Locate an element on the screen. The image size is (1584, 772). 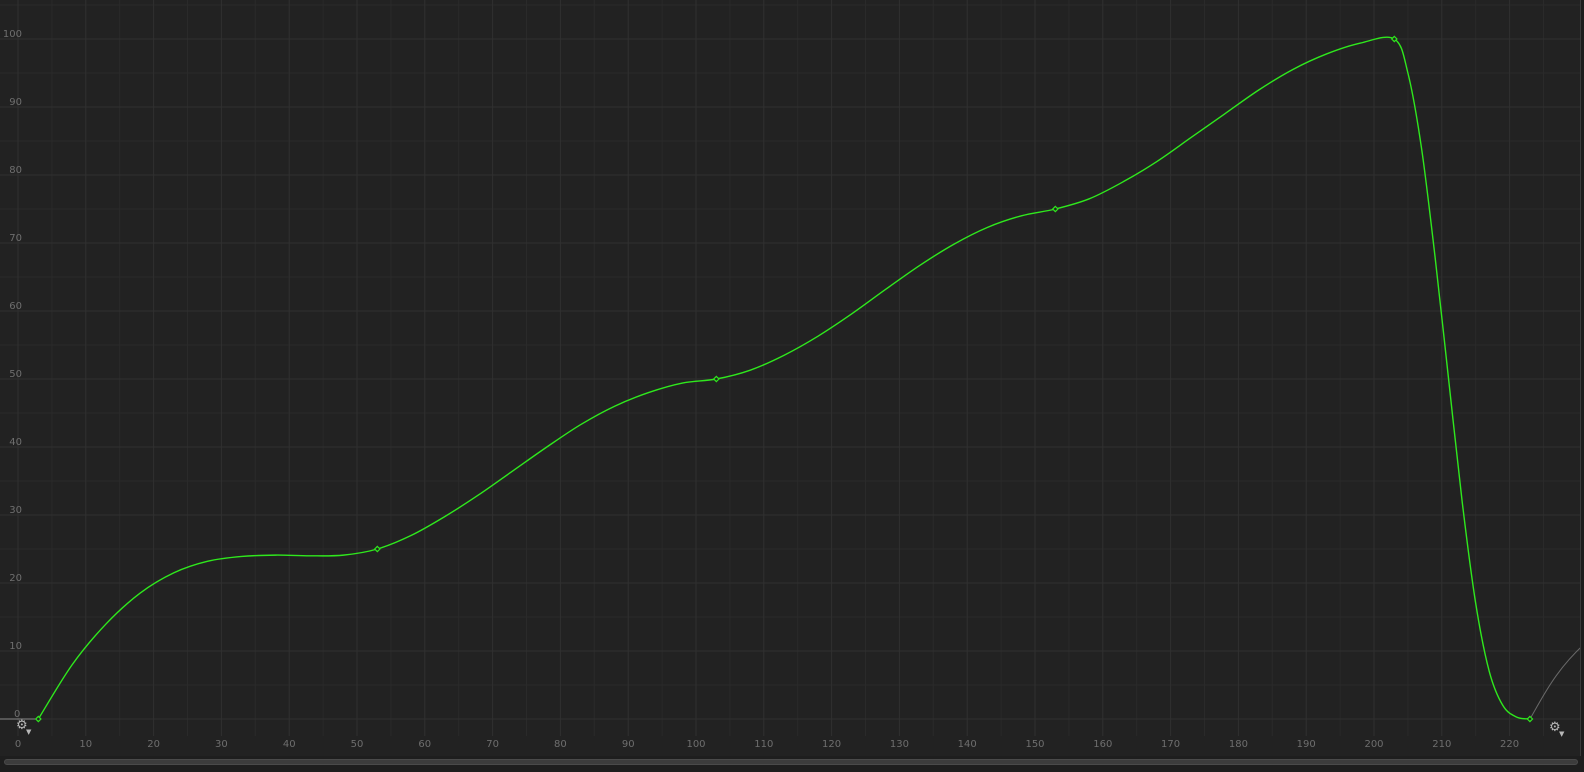
y-tick-label: 0 is located at coordinates (17, 714).